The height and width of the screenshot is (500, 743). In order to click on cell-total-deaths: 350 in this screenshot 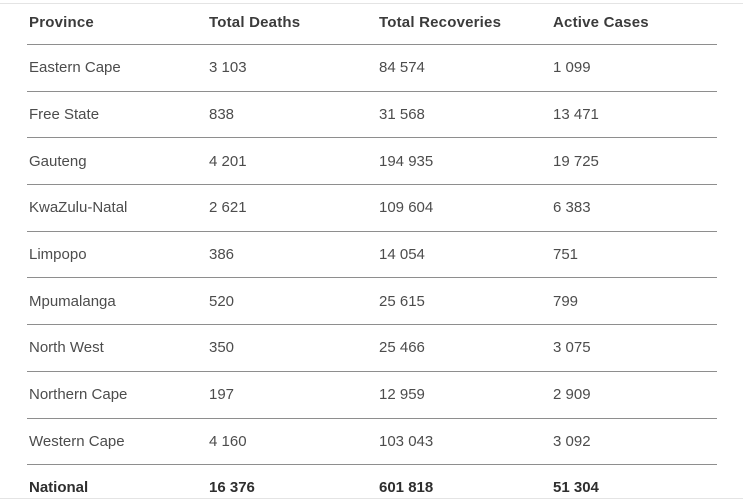, I will do `click(292, 348)`.